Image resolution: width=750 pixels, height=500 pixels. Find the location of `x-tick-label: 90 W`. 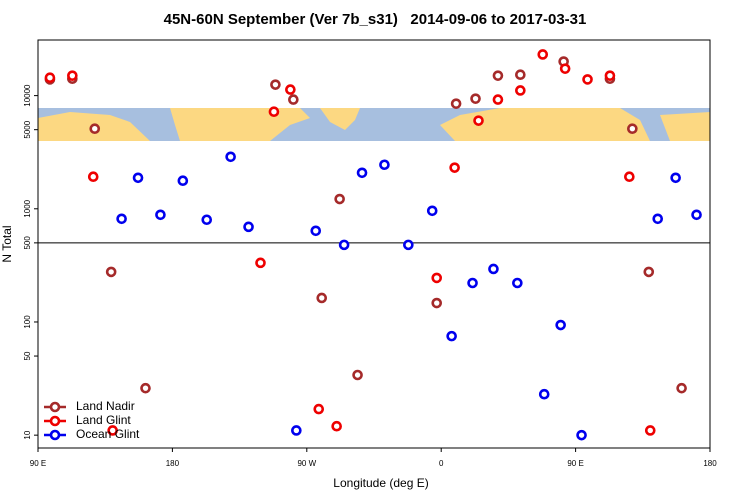

x-tick-label: 90 W is located at coordinates (306, 463).